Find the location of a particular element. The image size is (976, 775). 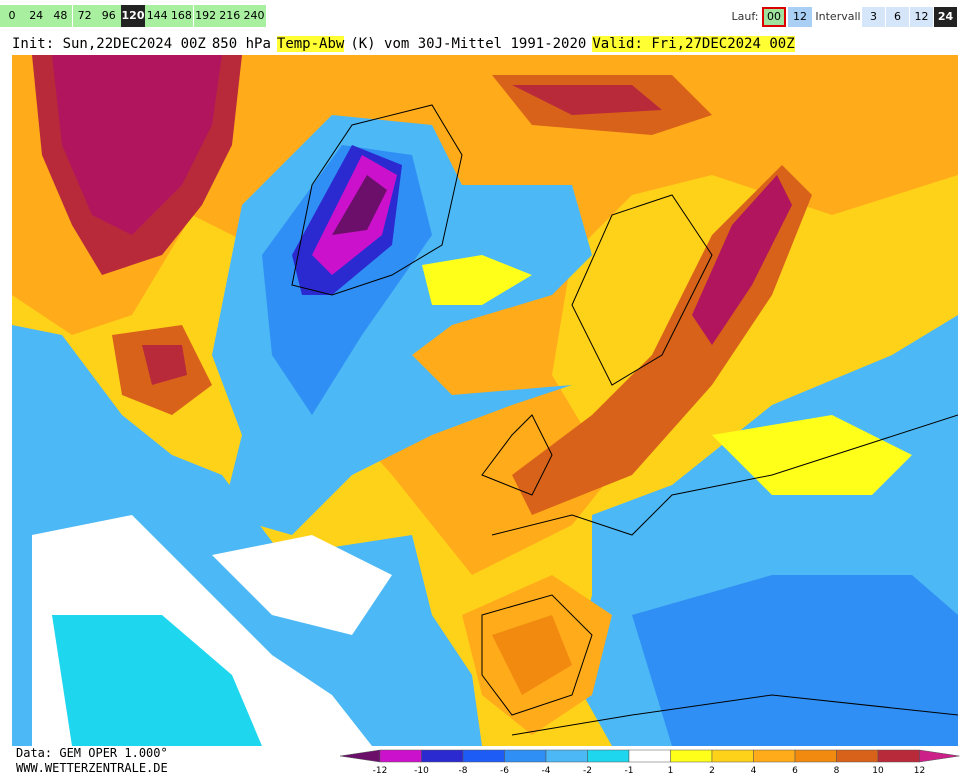

hour-button: 120 is located at coordinates (133, 16).